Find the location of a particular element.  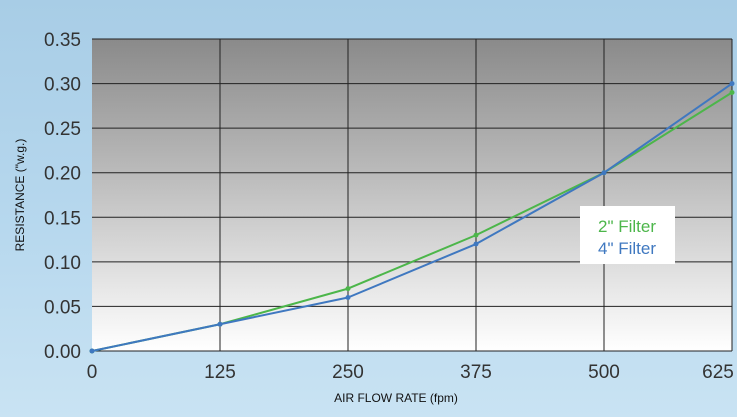

x-tick-label: 625 is located at coordinates (718, 372).